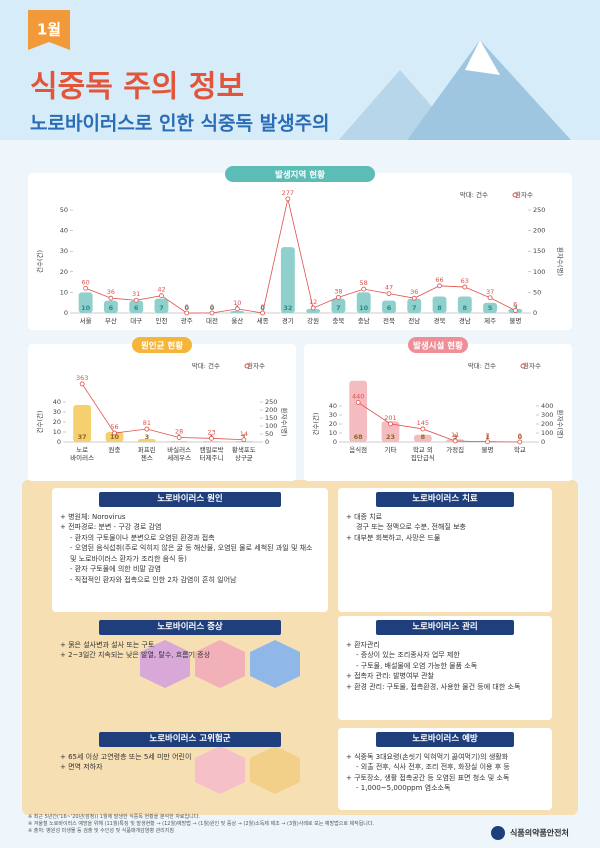  I want to click on point-value-label: 10, so click(237, 303).